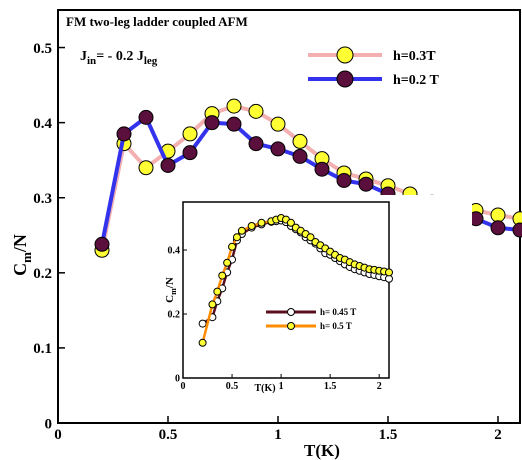 This screenshot has height=460, width=522. What do you see at coordinates (168, 435) in the screenshot?
I see `main-x-tick-label: 0.5` at bounding box center [168, 435].